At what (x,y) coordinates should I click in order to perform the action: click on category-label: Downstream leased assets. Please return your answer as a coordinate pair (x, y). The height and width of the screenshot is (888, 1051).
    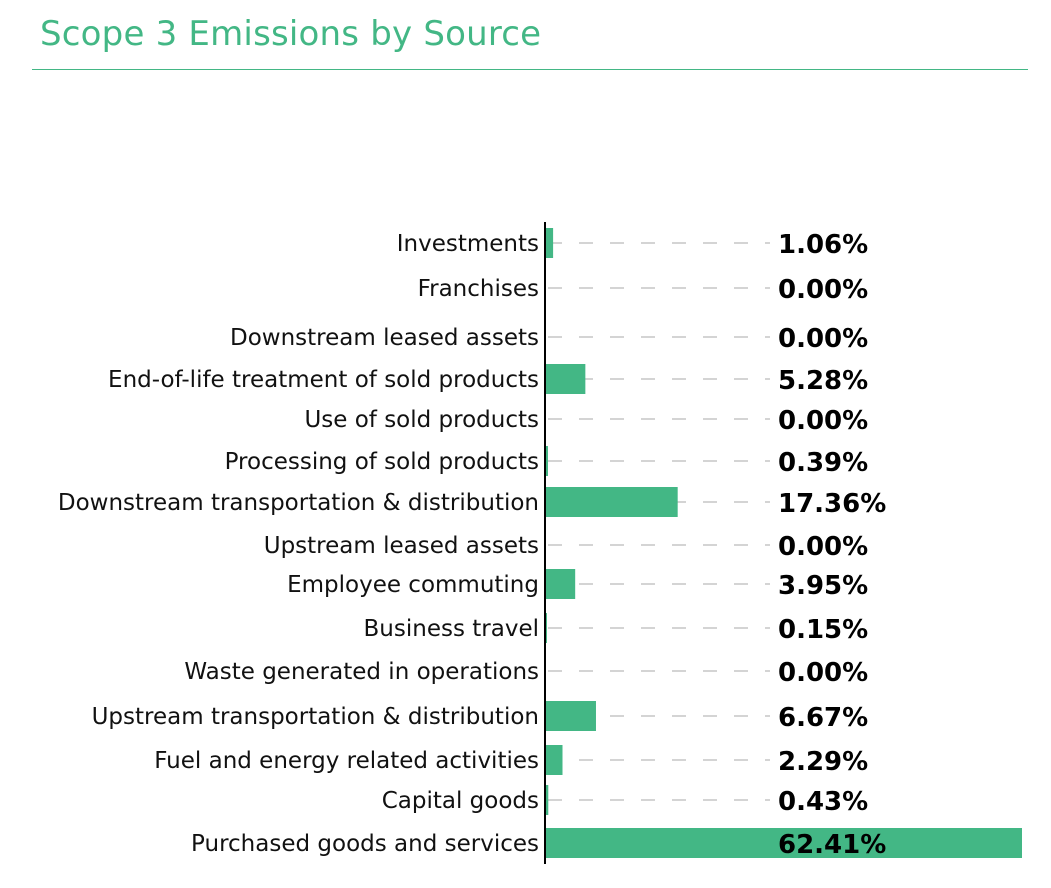
    Looking at the image, I should click on (384, 338).